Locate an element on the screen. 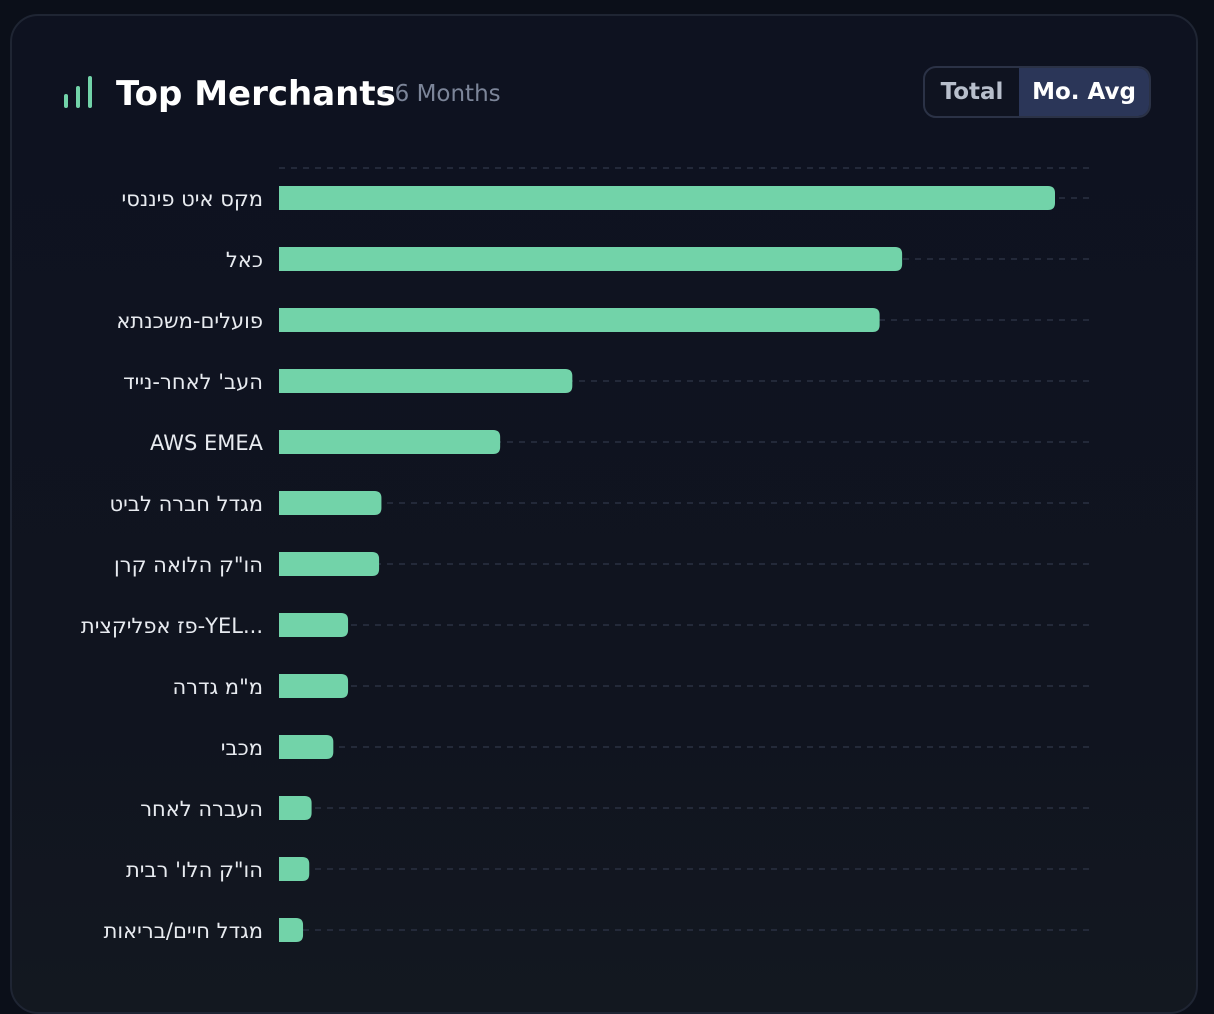  category-label: הו"ק הלו' רבית is located at coordinates (194, 870).